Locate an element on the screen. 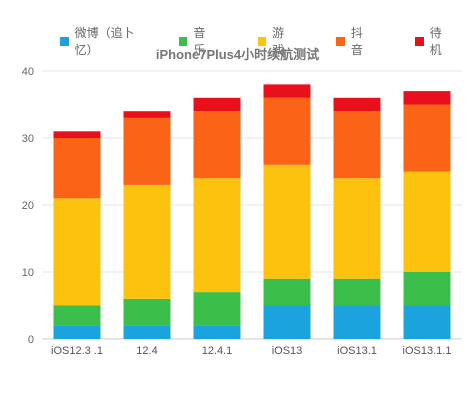  legend-label-douyin: 抖音 is located at coordinates (356, 41).